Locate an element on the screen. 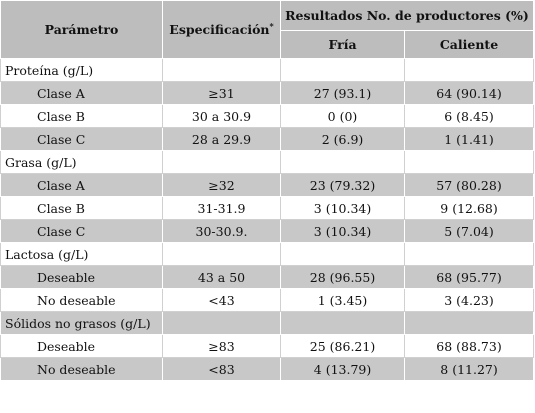 This screenshot has width=535, height=413. row-caliente: 6 (8.45) is located at coordinates (469, 116).